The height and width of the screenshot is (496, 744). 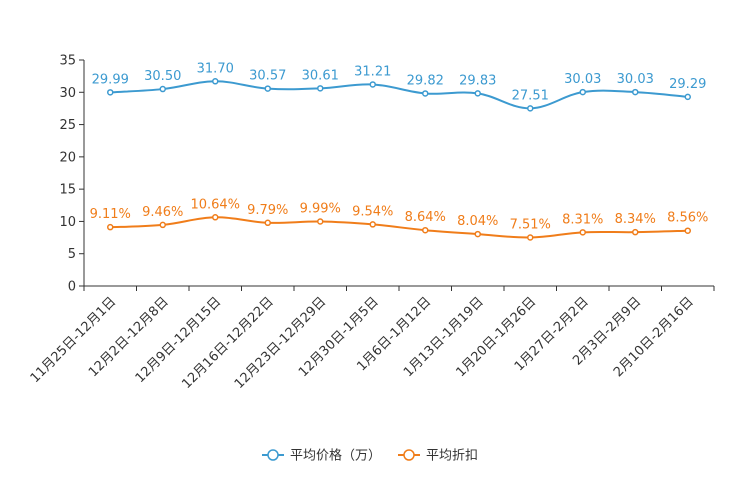 I want to click on data-label: 9.11%, so click(x=110, y=214).